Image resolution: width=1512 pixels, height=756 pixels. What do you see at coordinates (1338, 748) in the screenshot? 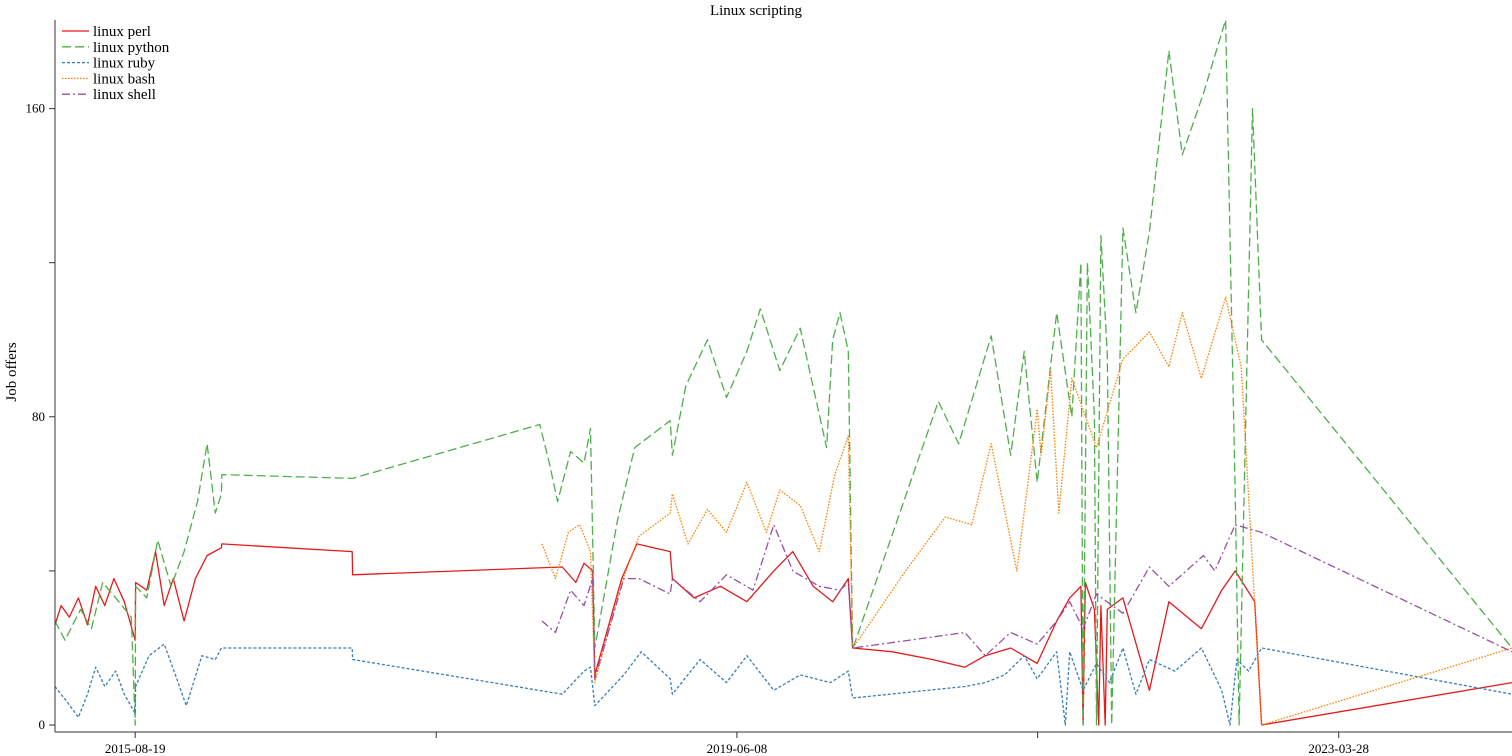
I see `x-tick-label: 2023-03-28` at bounding box center [1338, 748].